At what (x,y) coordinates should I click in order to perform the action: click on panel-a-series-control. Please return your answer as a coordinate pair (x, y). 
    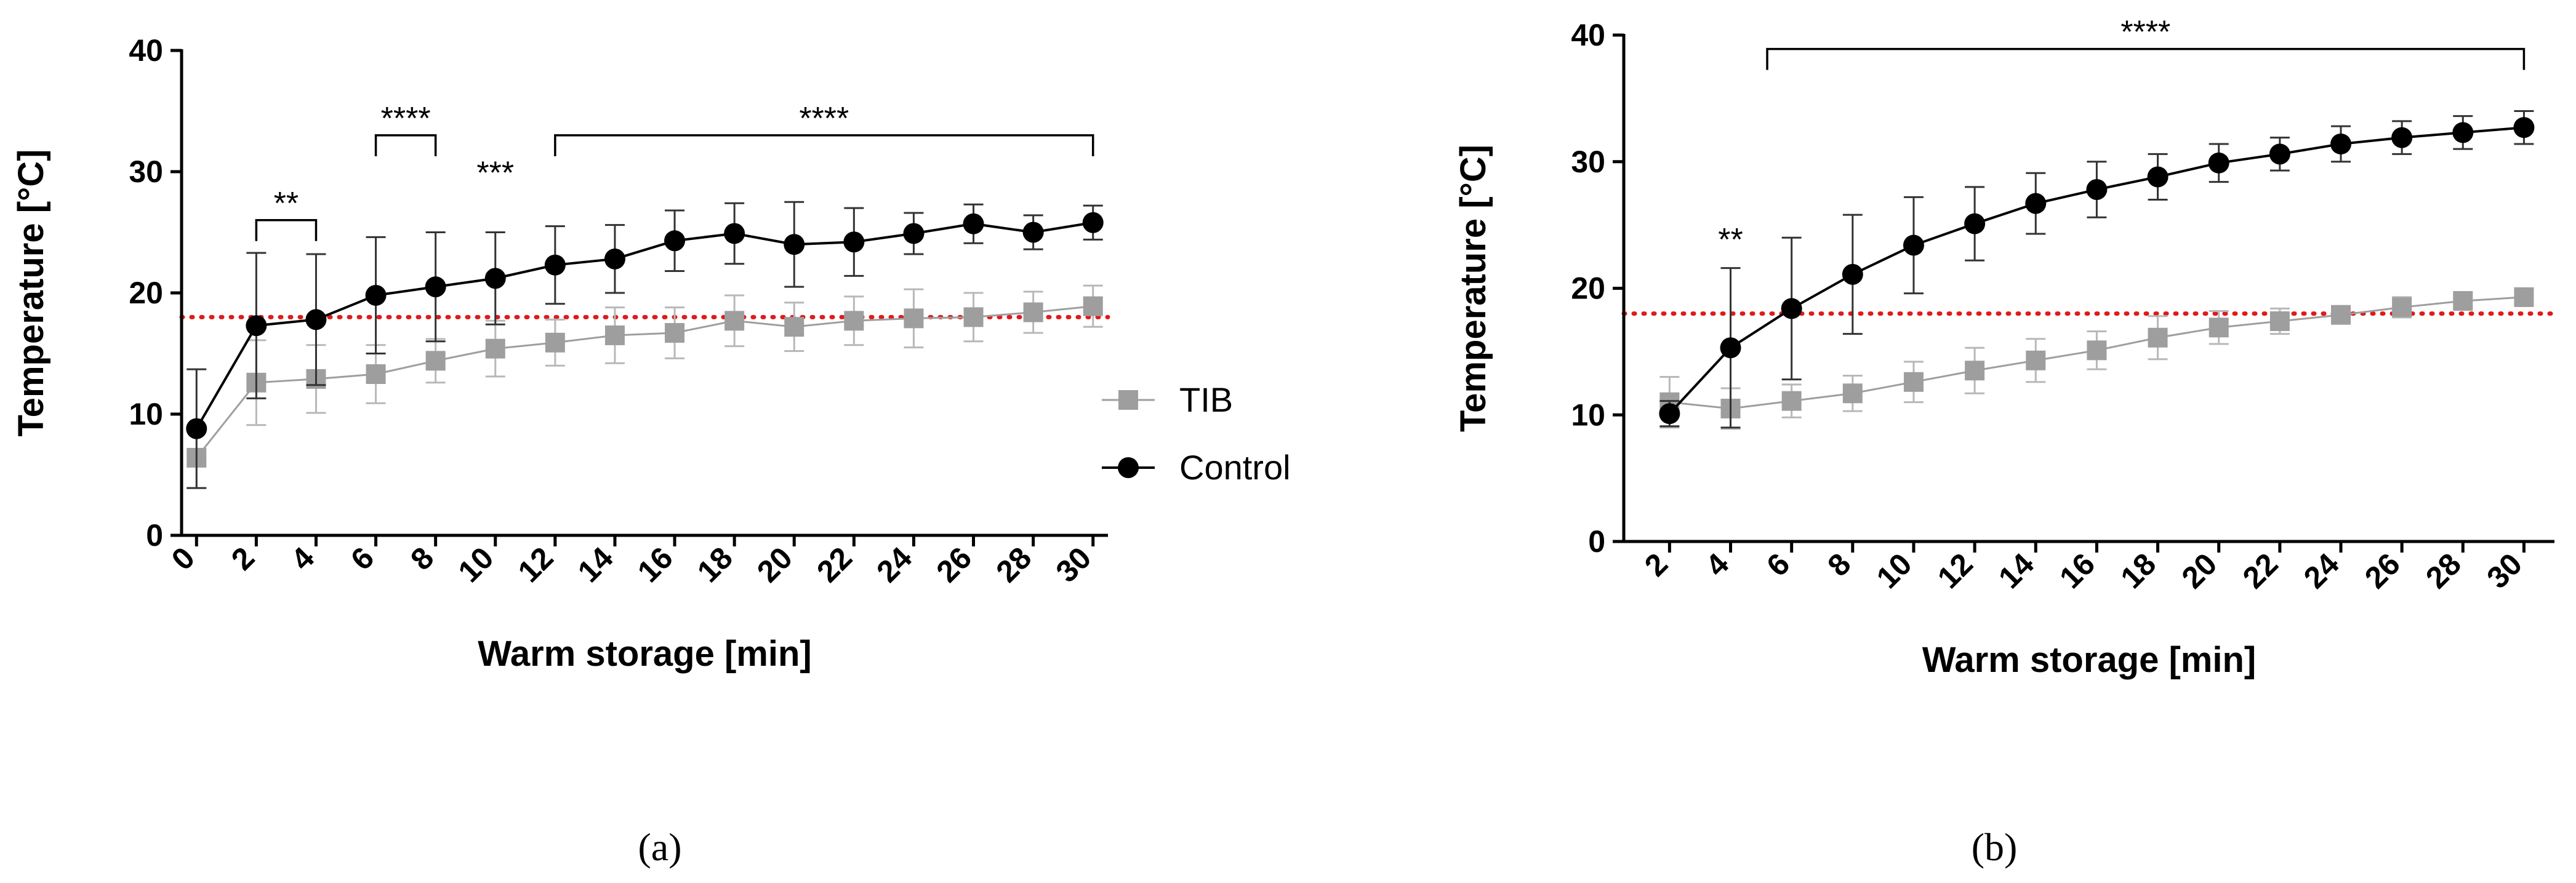
    Looking at the image, I should click on (645, 345).